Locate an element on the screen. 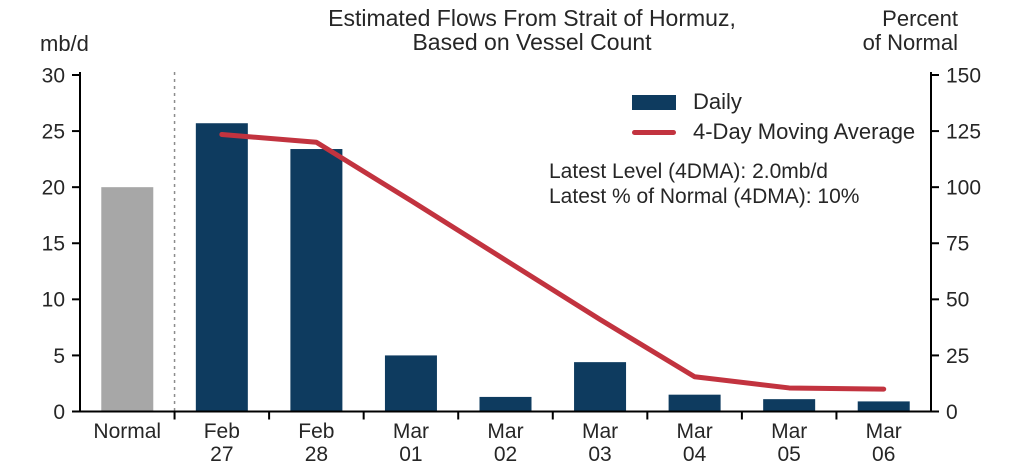  legend-row-moving-average: 4-Day Moving Average is located at coordinates (773, 132).